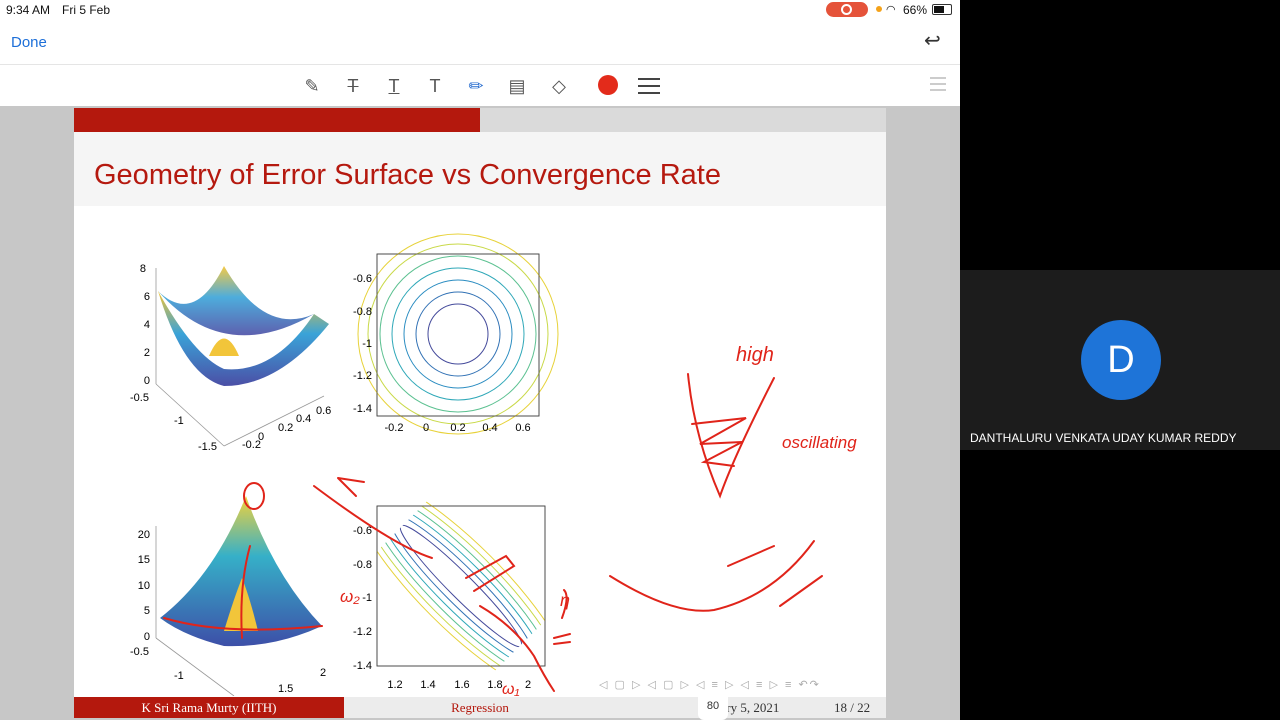 This screenshot has height=720, width=1280. I want to click on mic-indicator-icon, so click(879, 9).